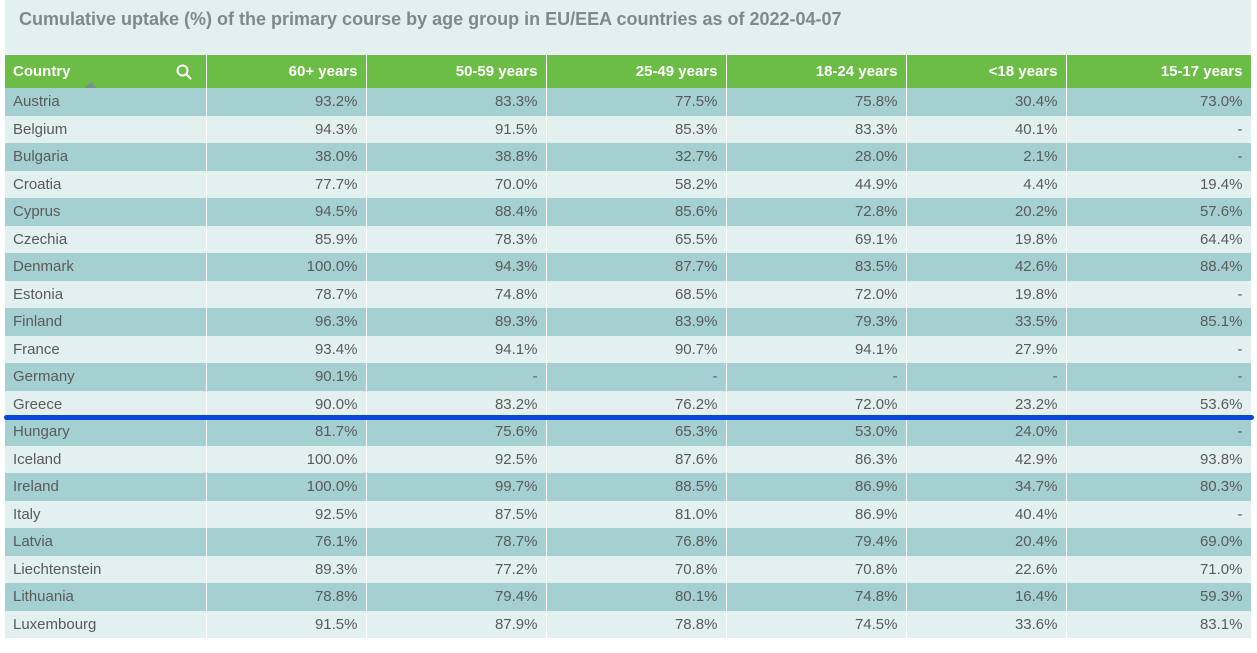 The width and height of the screenshot is (1257, 653). I want to click on uptake-cell: 42.6%, so click(986, 267).